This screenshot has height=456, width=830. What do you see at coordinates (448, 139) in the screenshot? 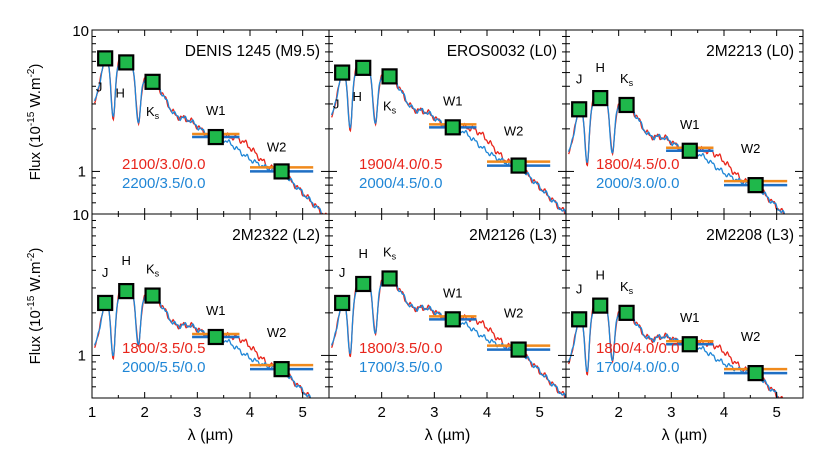
I see `model-spectrum-red` at bounding box center [448, 139].